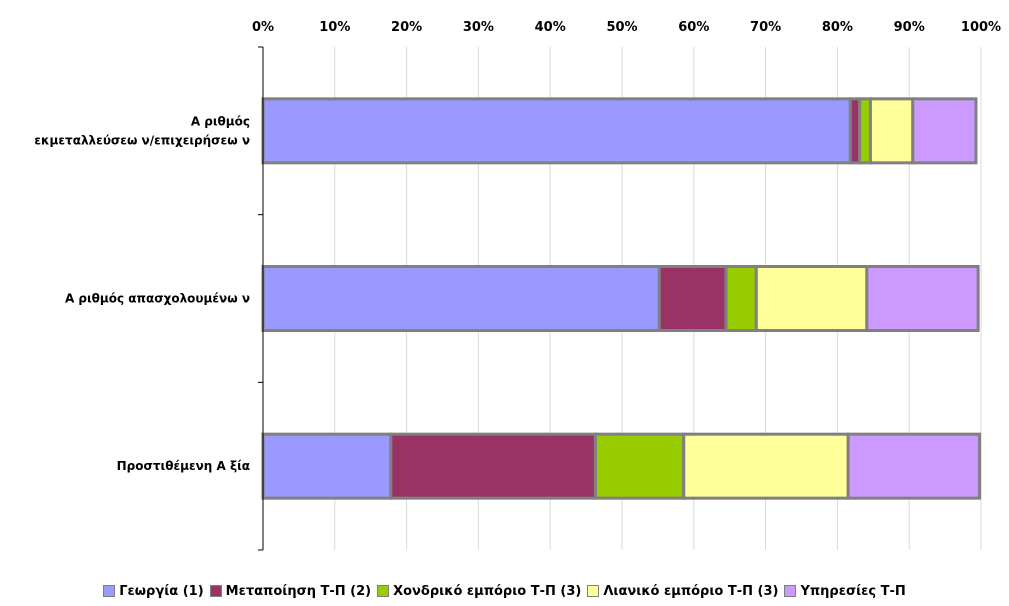 This screenshot has width=1009, height=606. What do you see at coordinates (621, 27) in the screenshot?
I see `x-tick-label: 50%` at bounding box center [621, 27].